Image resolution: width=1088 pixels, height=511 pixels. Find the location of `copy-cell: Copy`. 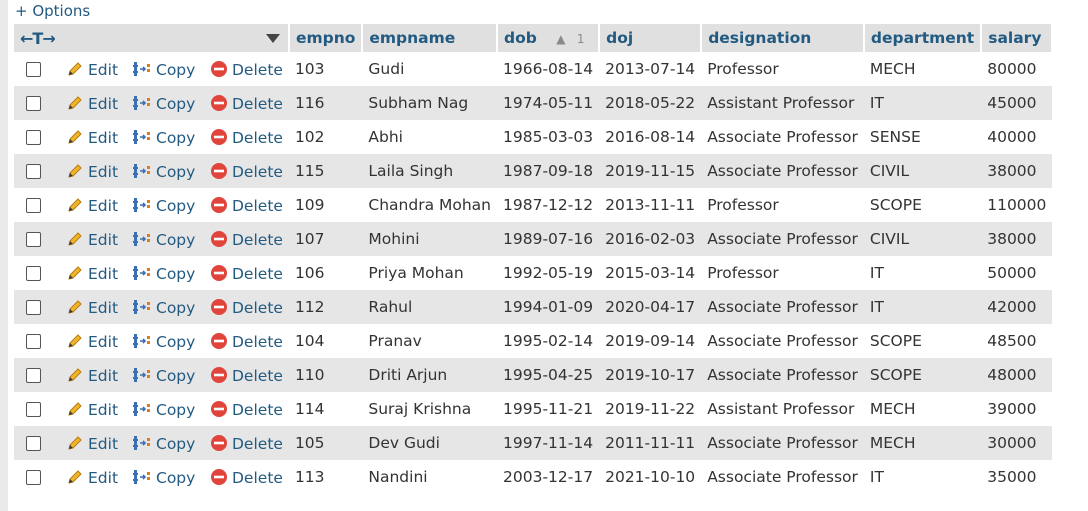

copy-cell: Copy is located at coordinates (165, 239).